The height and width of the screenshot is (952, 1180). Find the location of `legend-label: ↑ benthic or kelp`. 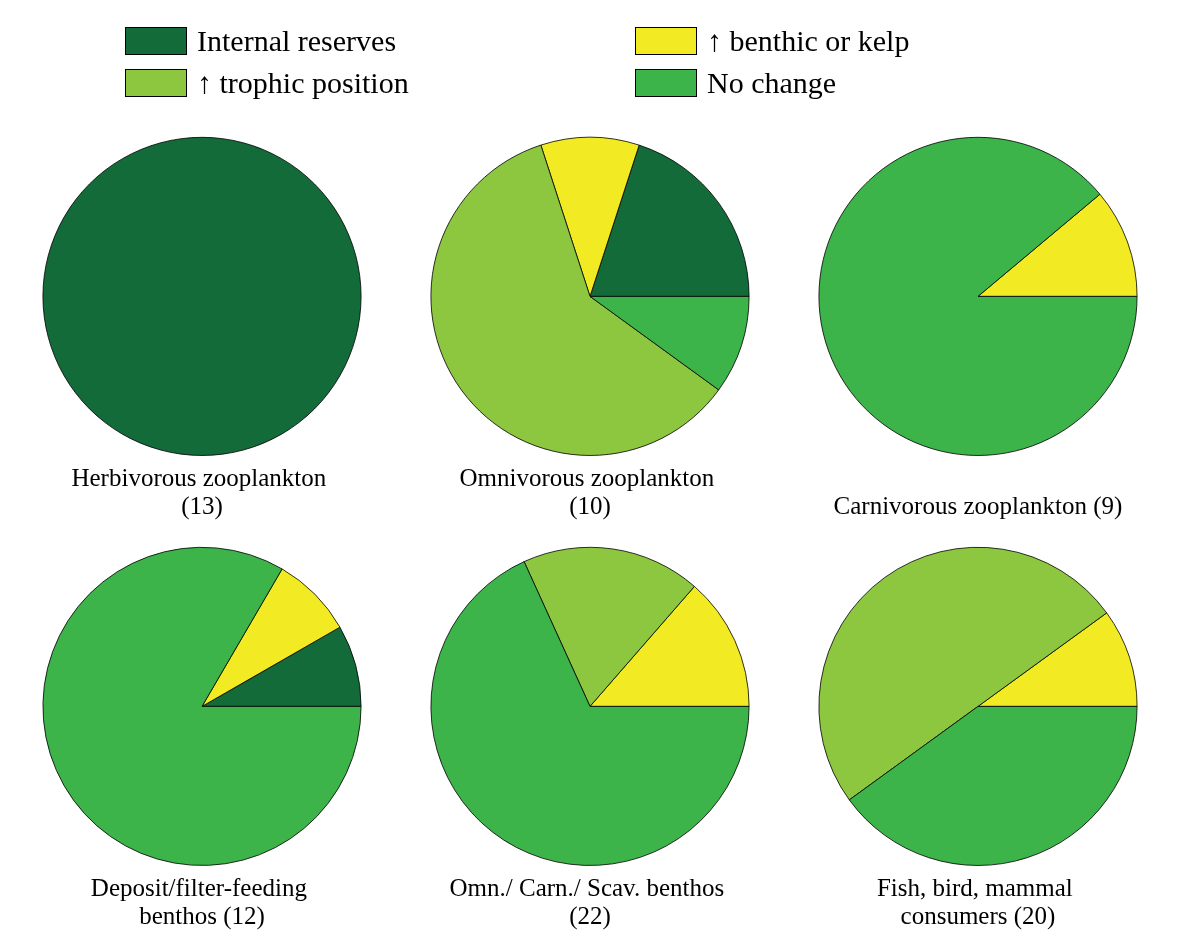

legend-label: ↑ benthic or kelp is located at coordinates (808, 41).